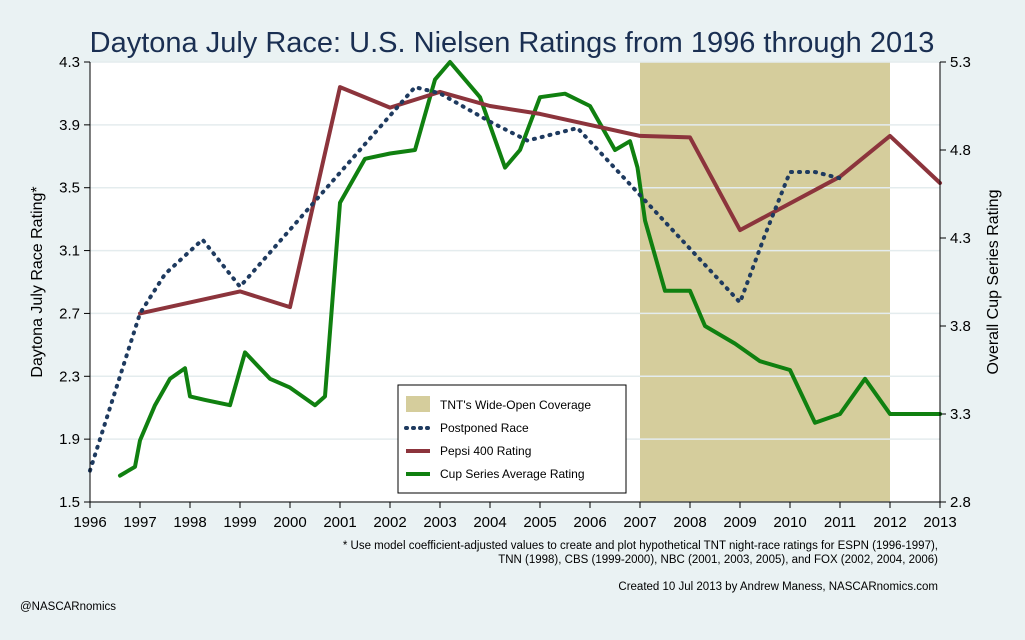  What do you see at coordinates (69, 502) in the screenshot?
I see `y-tick-label-0: 1.5` at bounding box center [69, 502].